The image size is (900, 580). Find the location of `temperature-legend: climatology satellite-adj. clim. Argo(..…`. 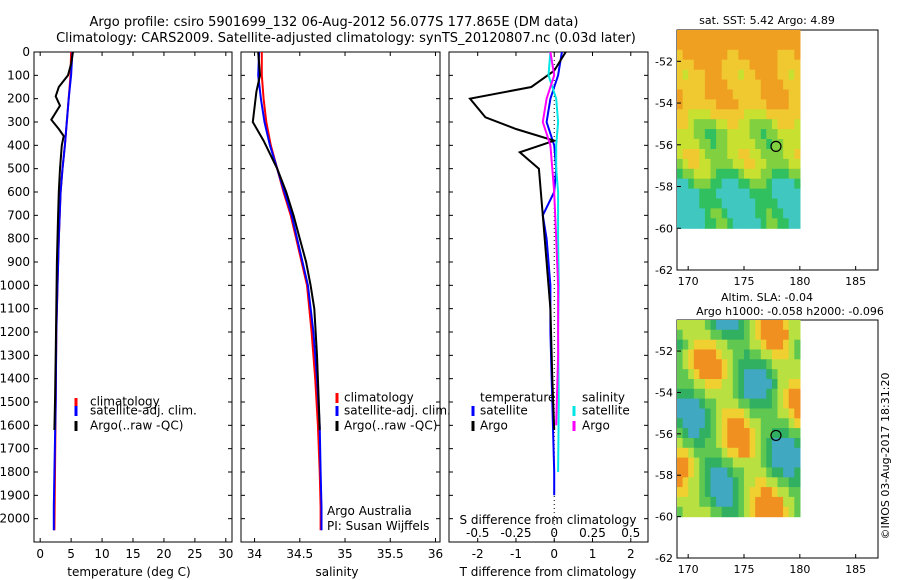

temperature-legend: climatology satellite-adj. clim. Argo(..… is located at coordinates (135, 414).